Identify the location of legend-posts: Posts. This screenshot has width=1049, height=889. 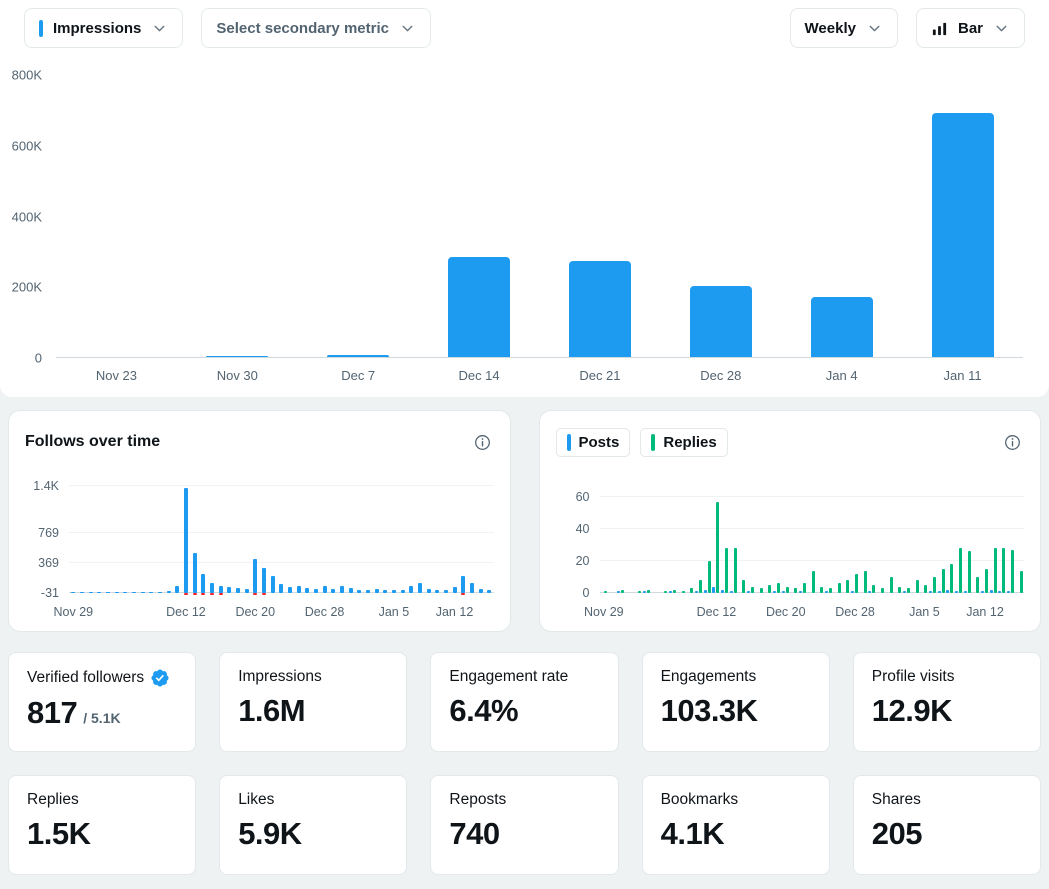
(593, 442).